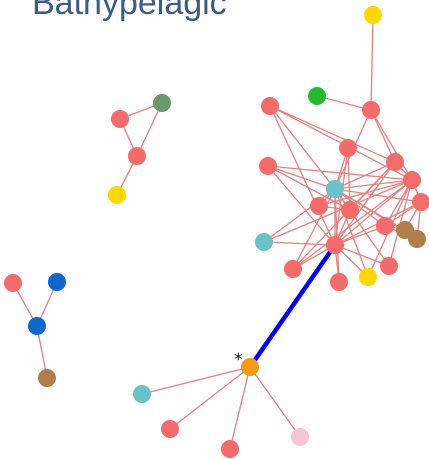 This screenshot has width=429, height=459. Describe the element at coordinates (420, 202) in the screenshot. I see `node-j` at that location.